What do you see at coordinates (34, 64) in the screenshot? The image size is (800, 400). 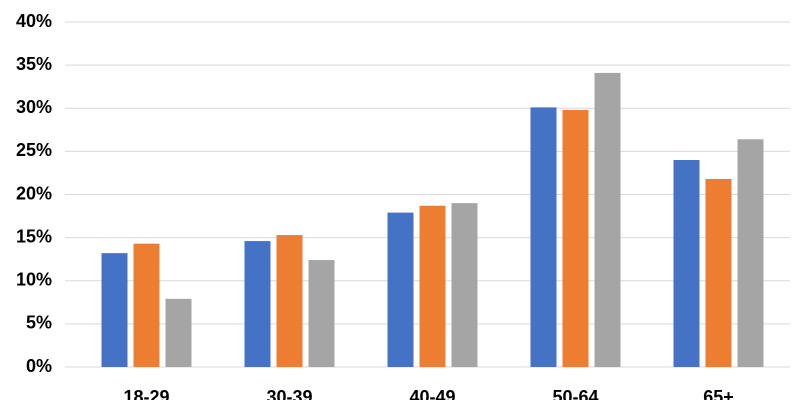 I see `y-tick-label: 35%` at bounding box center [34, 64].